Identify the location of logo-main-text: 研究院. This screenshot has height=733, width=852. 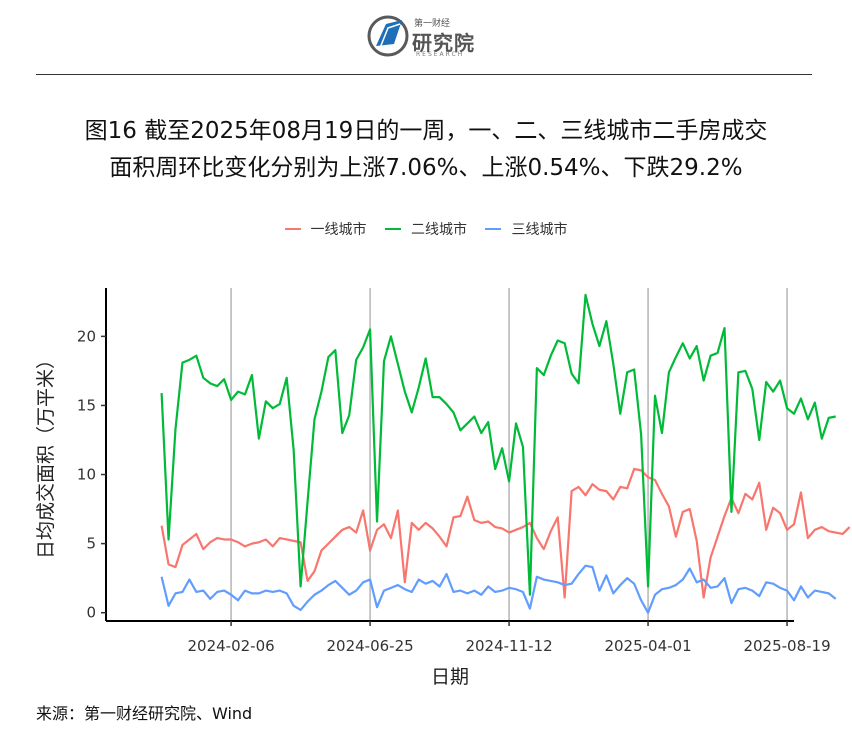
(443, 43).